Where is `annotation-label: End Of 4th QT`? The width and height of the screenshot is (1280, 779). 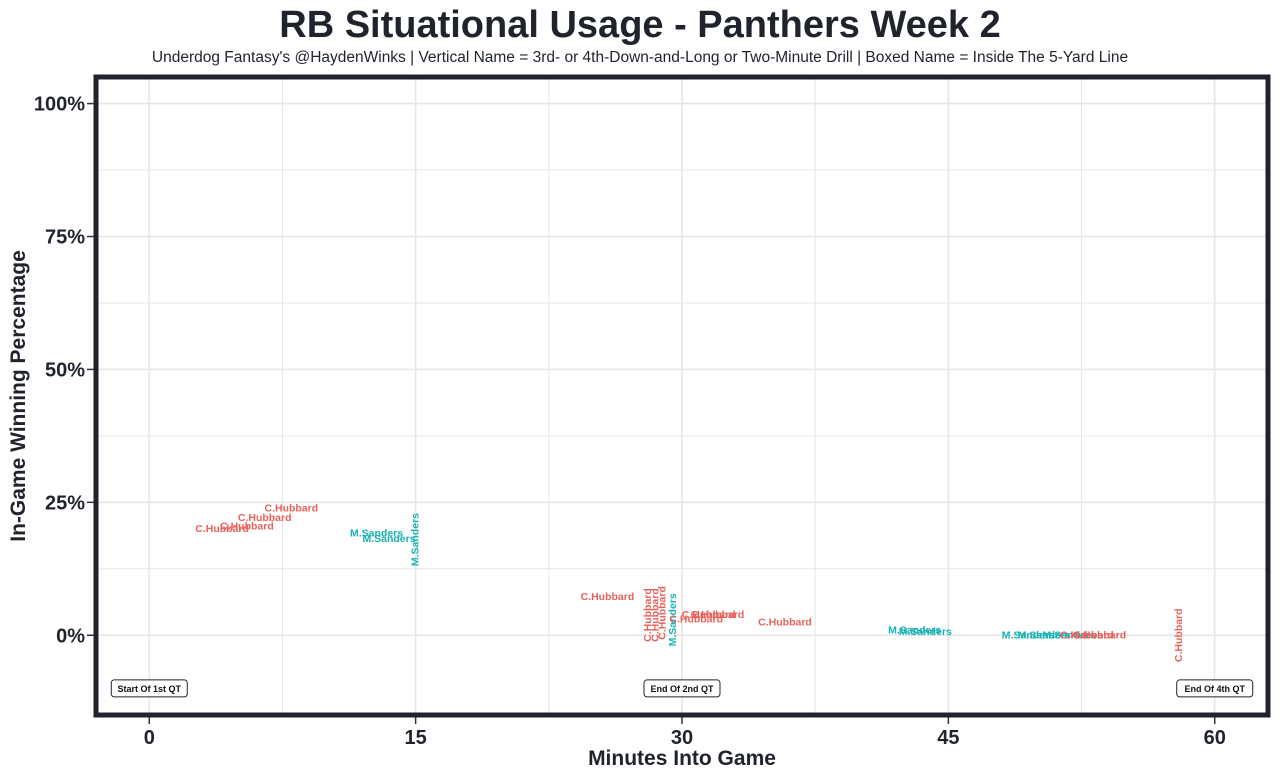 annotation-label: End Of 4th QT is located at coordinates (1214, 689).